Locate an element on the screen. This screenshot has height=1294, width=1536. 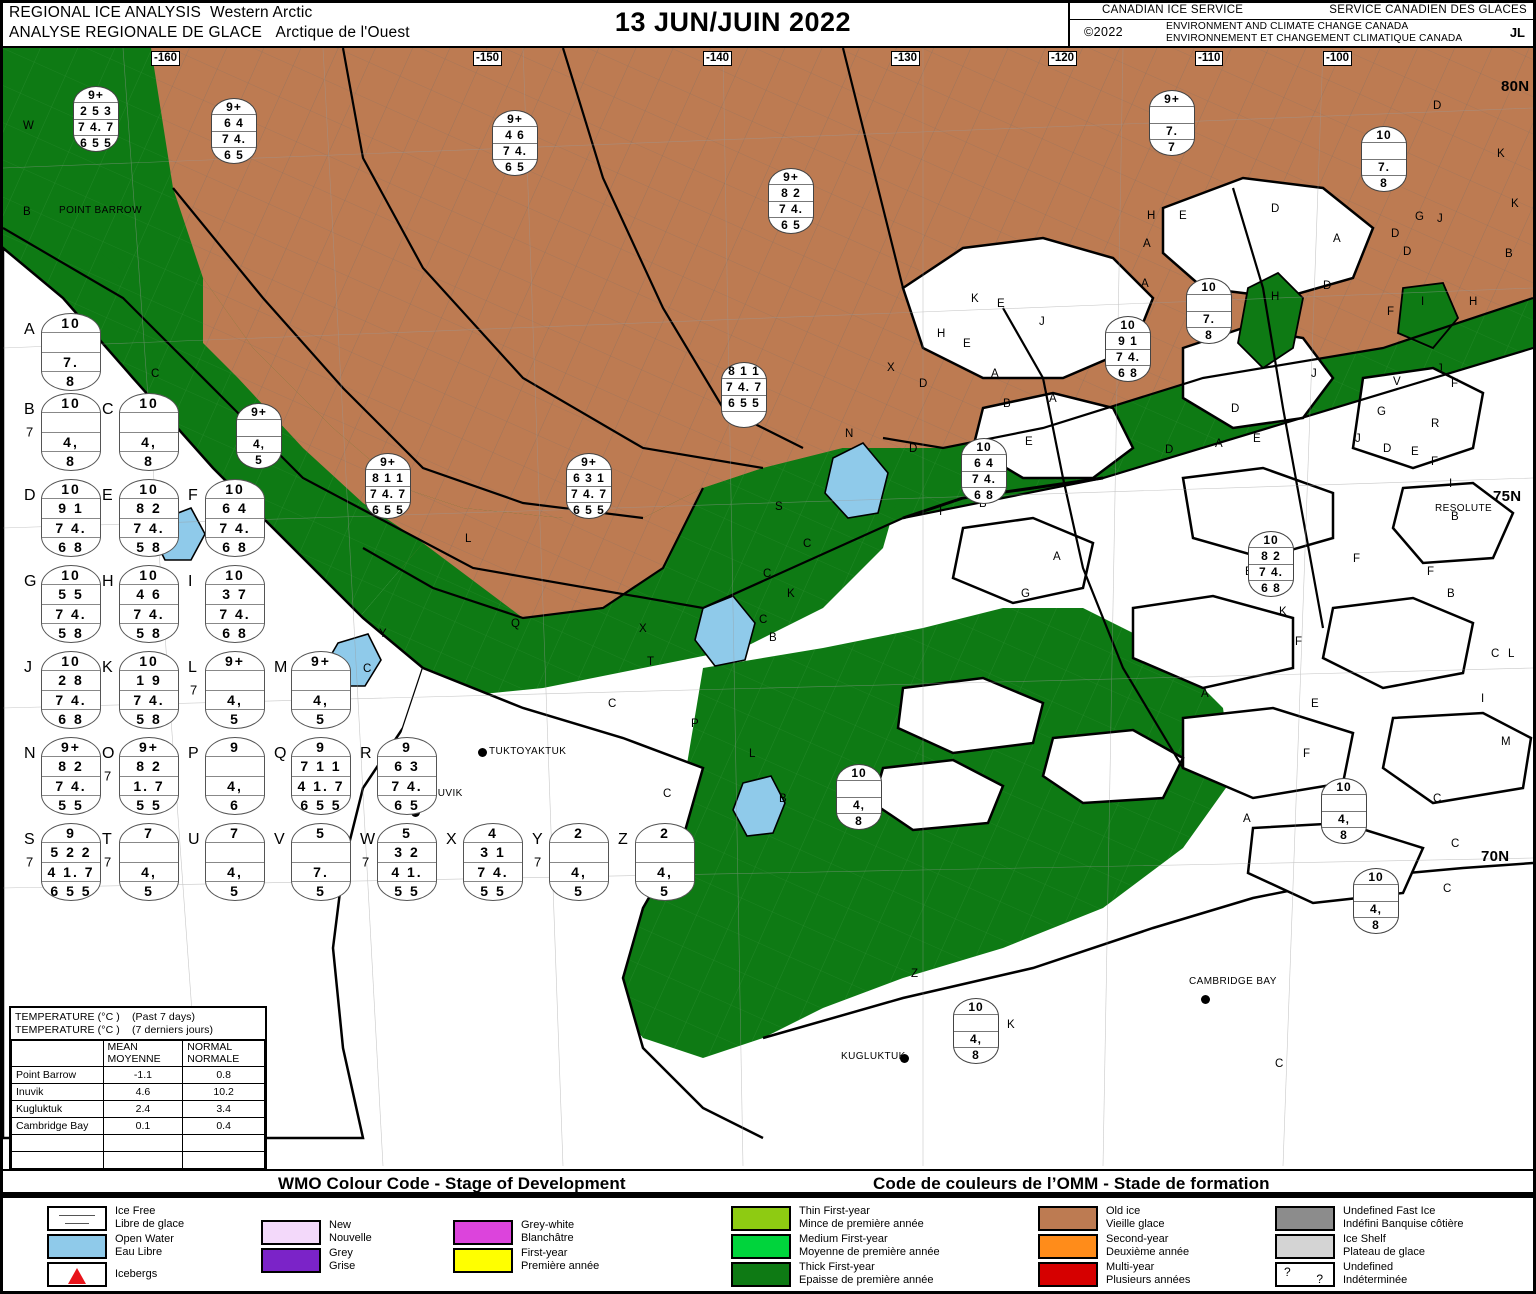
legend-label-fr: Indéfini Banquise côtière is located at coordinates (1403, 1224).